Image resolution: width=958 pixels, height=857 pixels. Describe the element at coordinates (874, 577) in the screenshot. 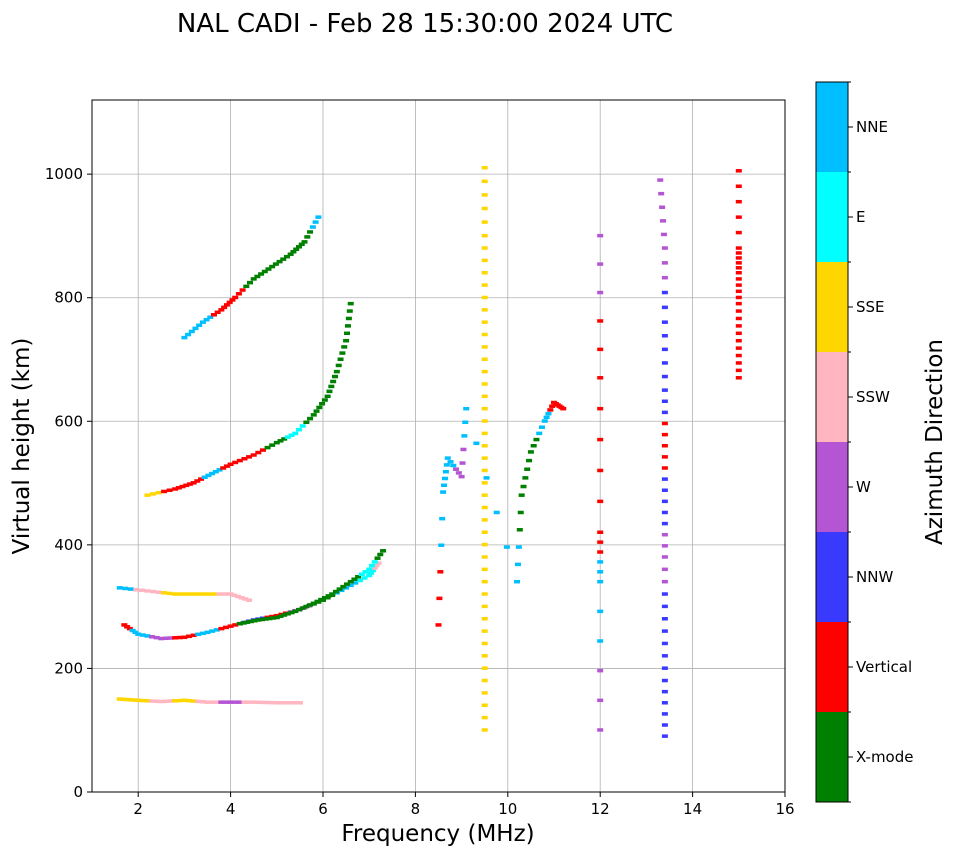

I see `colorbar-tick-label: NNW` at that location.